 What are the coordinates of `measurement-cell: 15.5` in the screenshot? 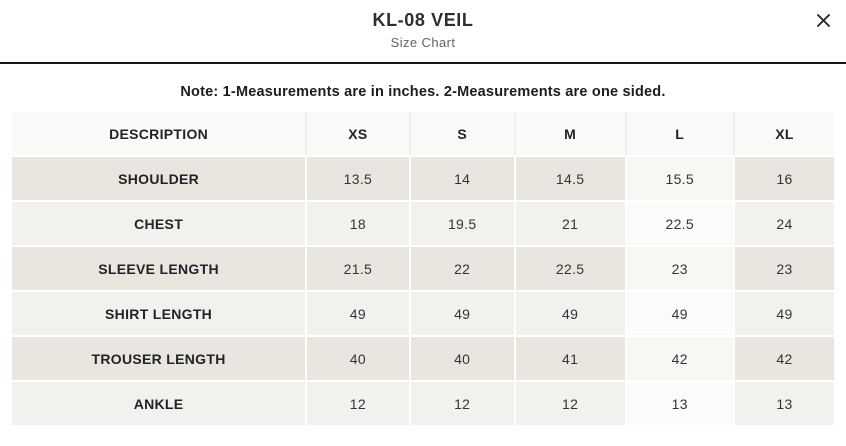 It's located at (679, 178).